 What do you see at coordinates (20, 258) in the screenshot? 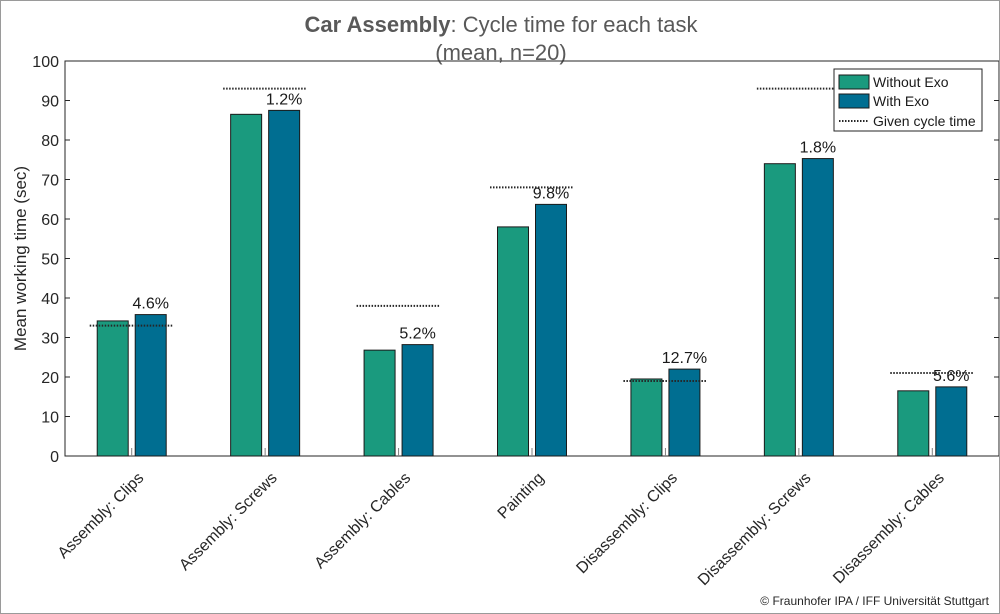
I see `y-axis-label: Mean working time (sec)` at bounding box center [20, 258].